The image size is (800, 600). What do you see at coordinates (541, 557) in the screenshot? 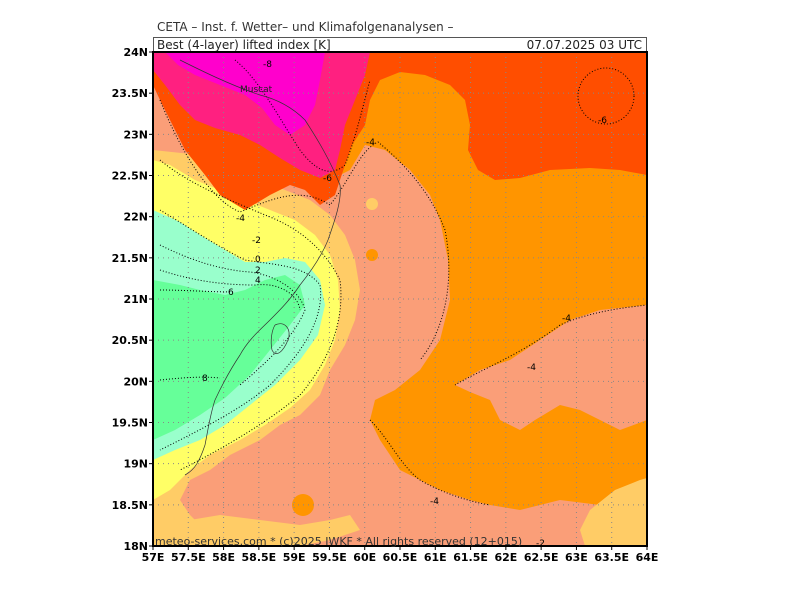
I see `lon-label: 62.5E` at bounding box center [541, 557].